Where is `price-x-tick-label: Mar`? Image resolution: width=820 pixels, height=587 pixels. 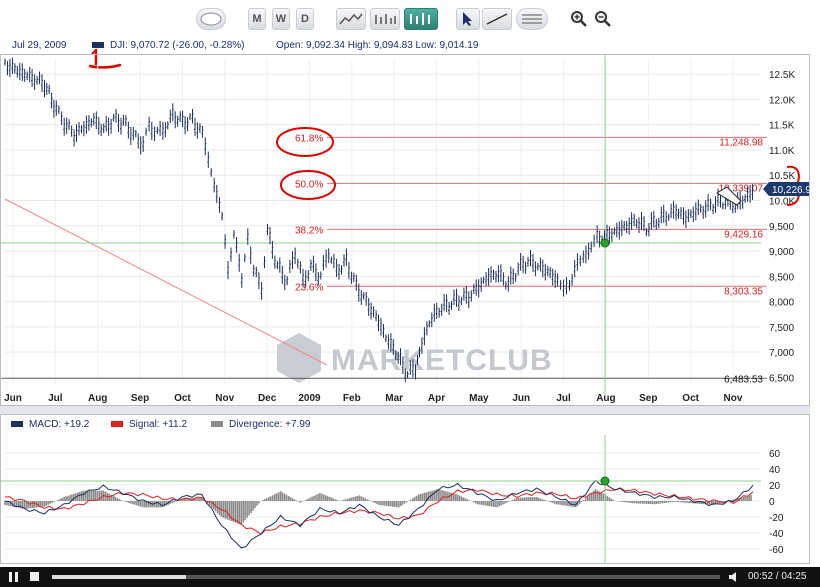
price-x-tick-label: Mar is located at coordinates (394, 398).